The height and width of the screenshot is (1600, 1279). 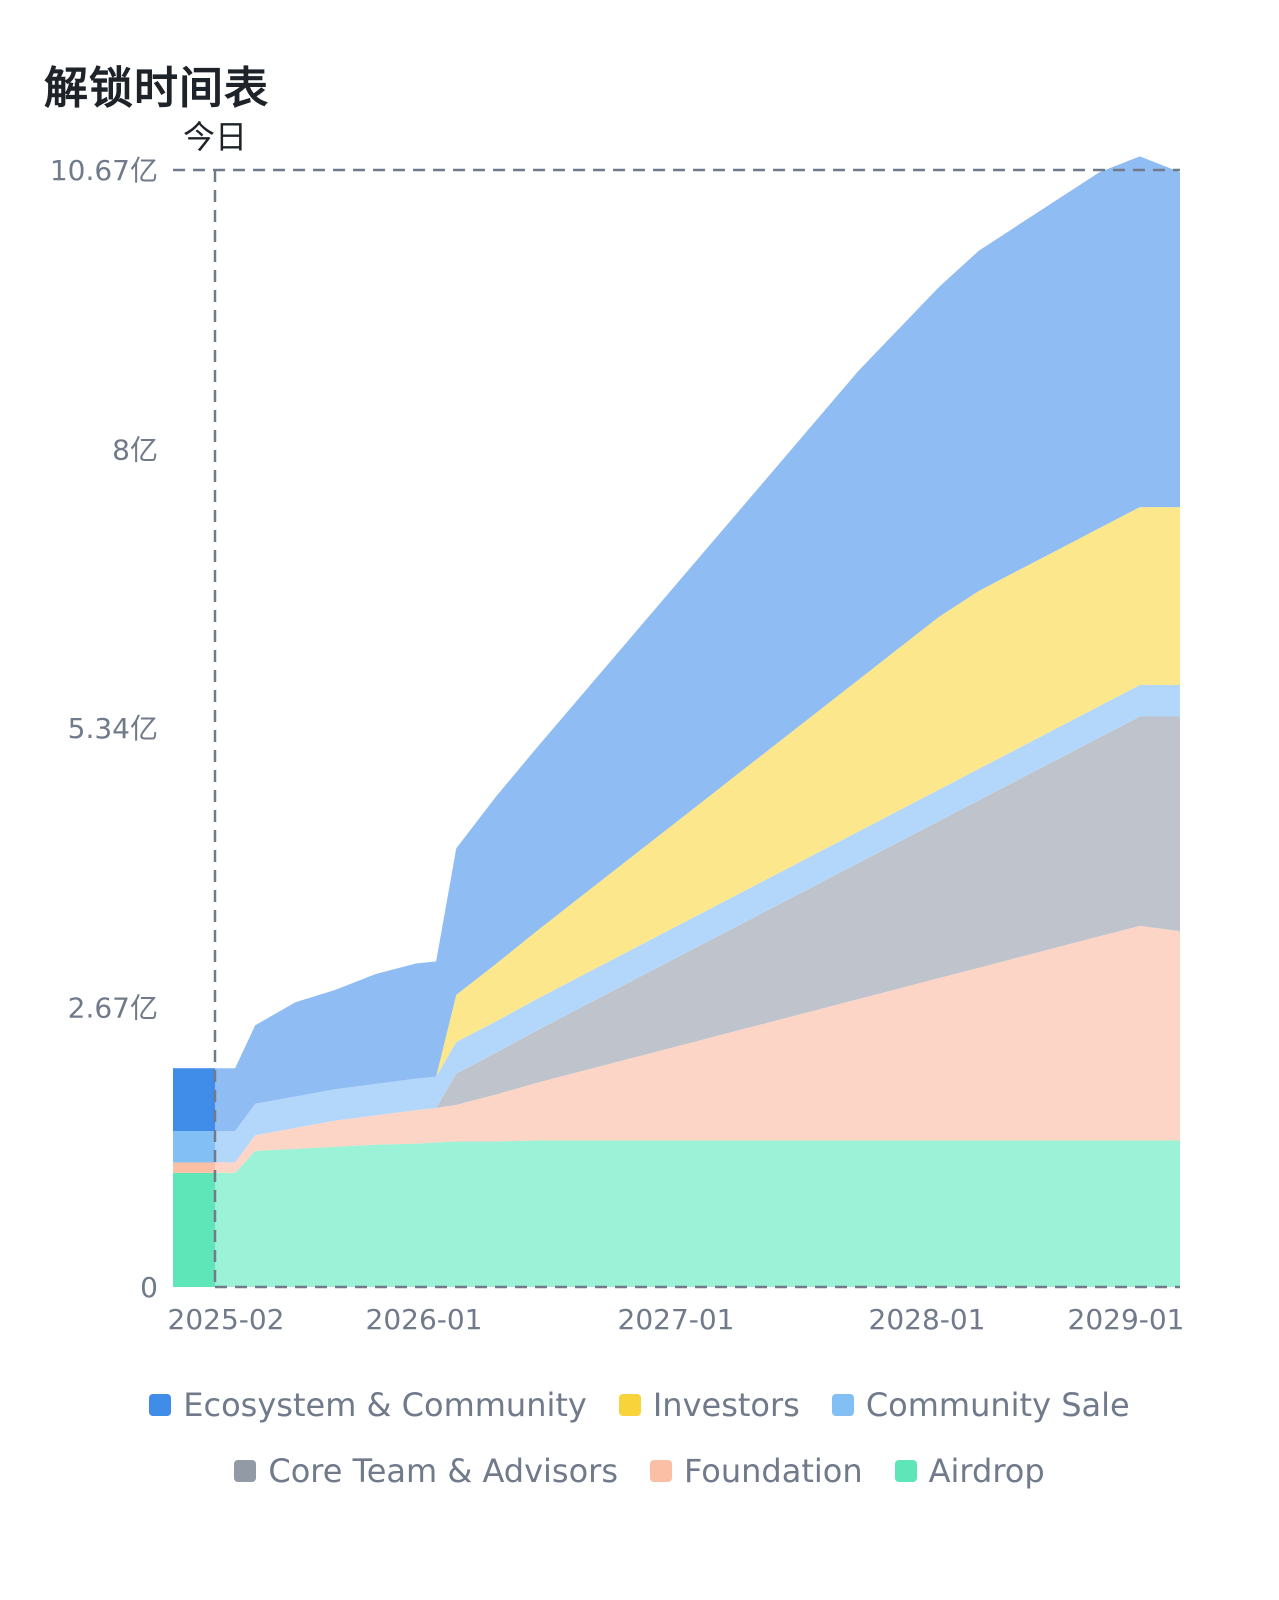 What do you see at coordinates (1126, 1319) in the screenshot?
I see `x-tick-label: 2029-01` at bounding box center [1126, 1319].